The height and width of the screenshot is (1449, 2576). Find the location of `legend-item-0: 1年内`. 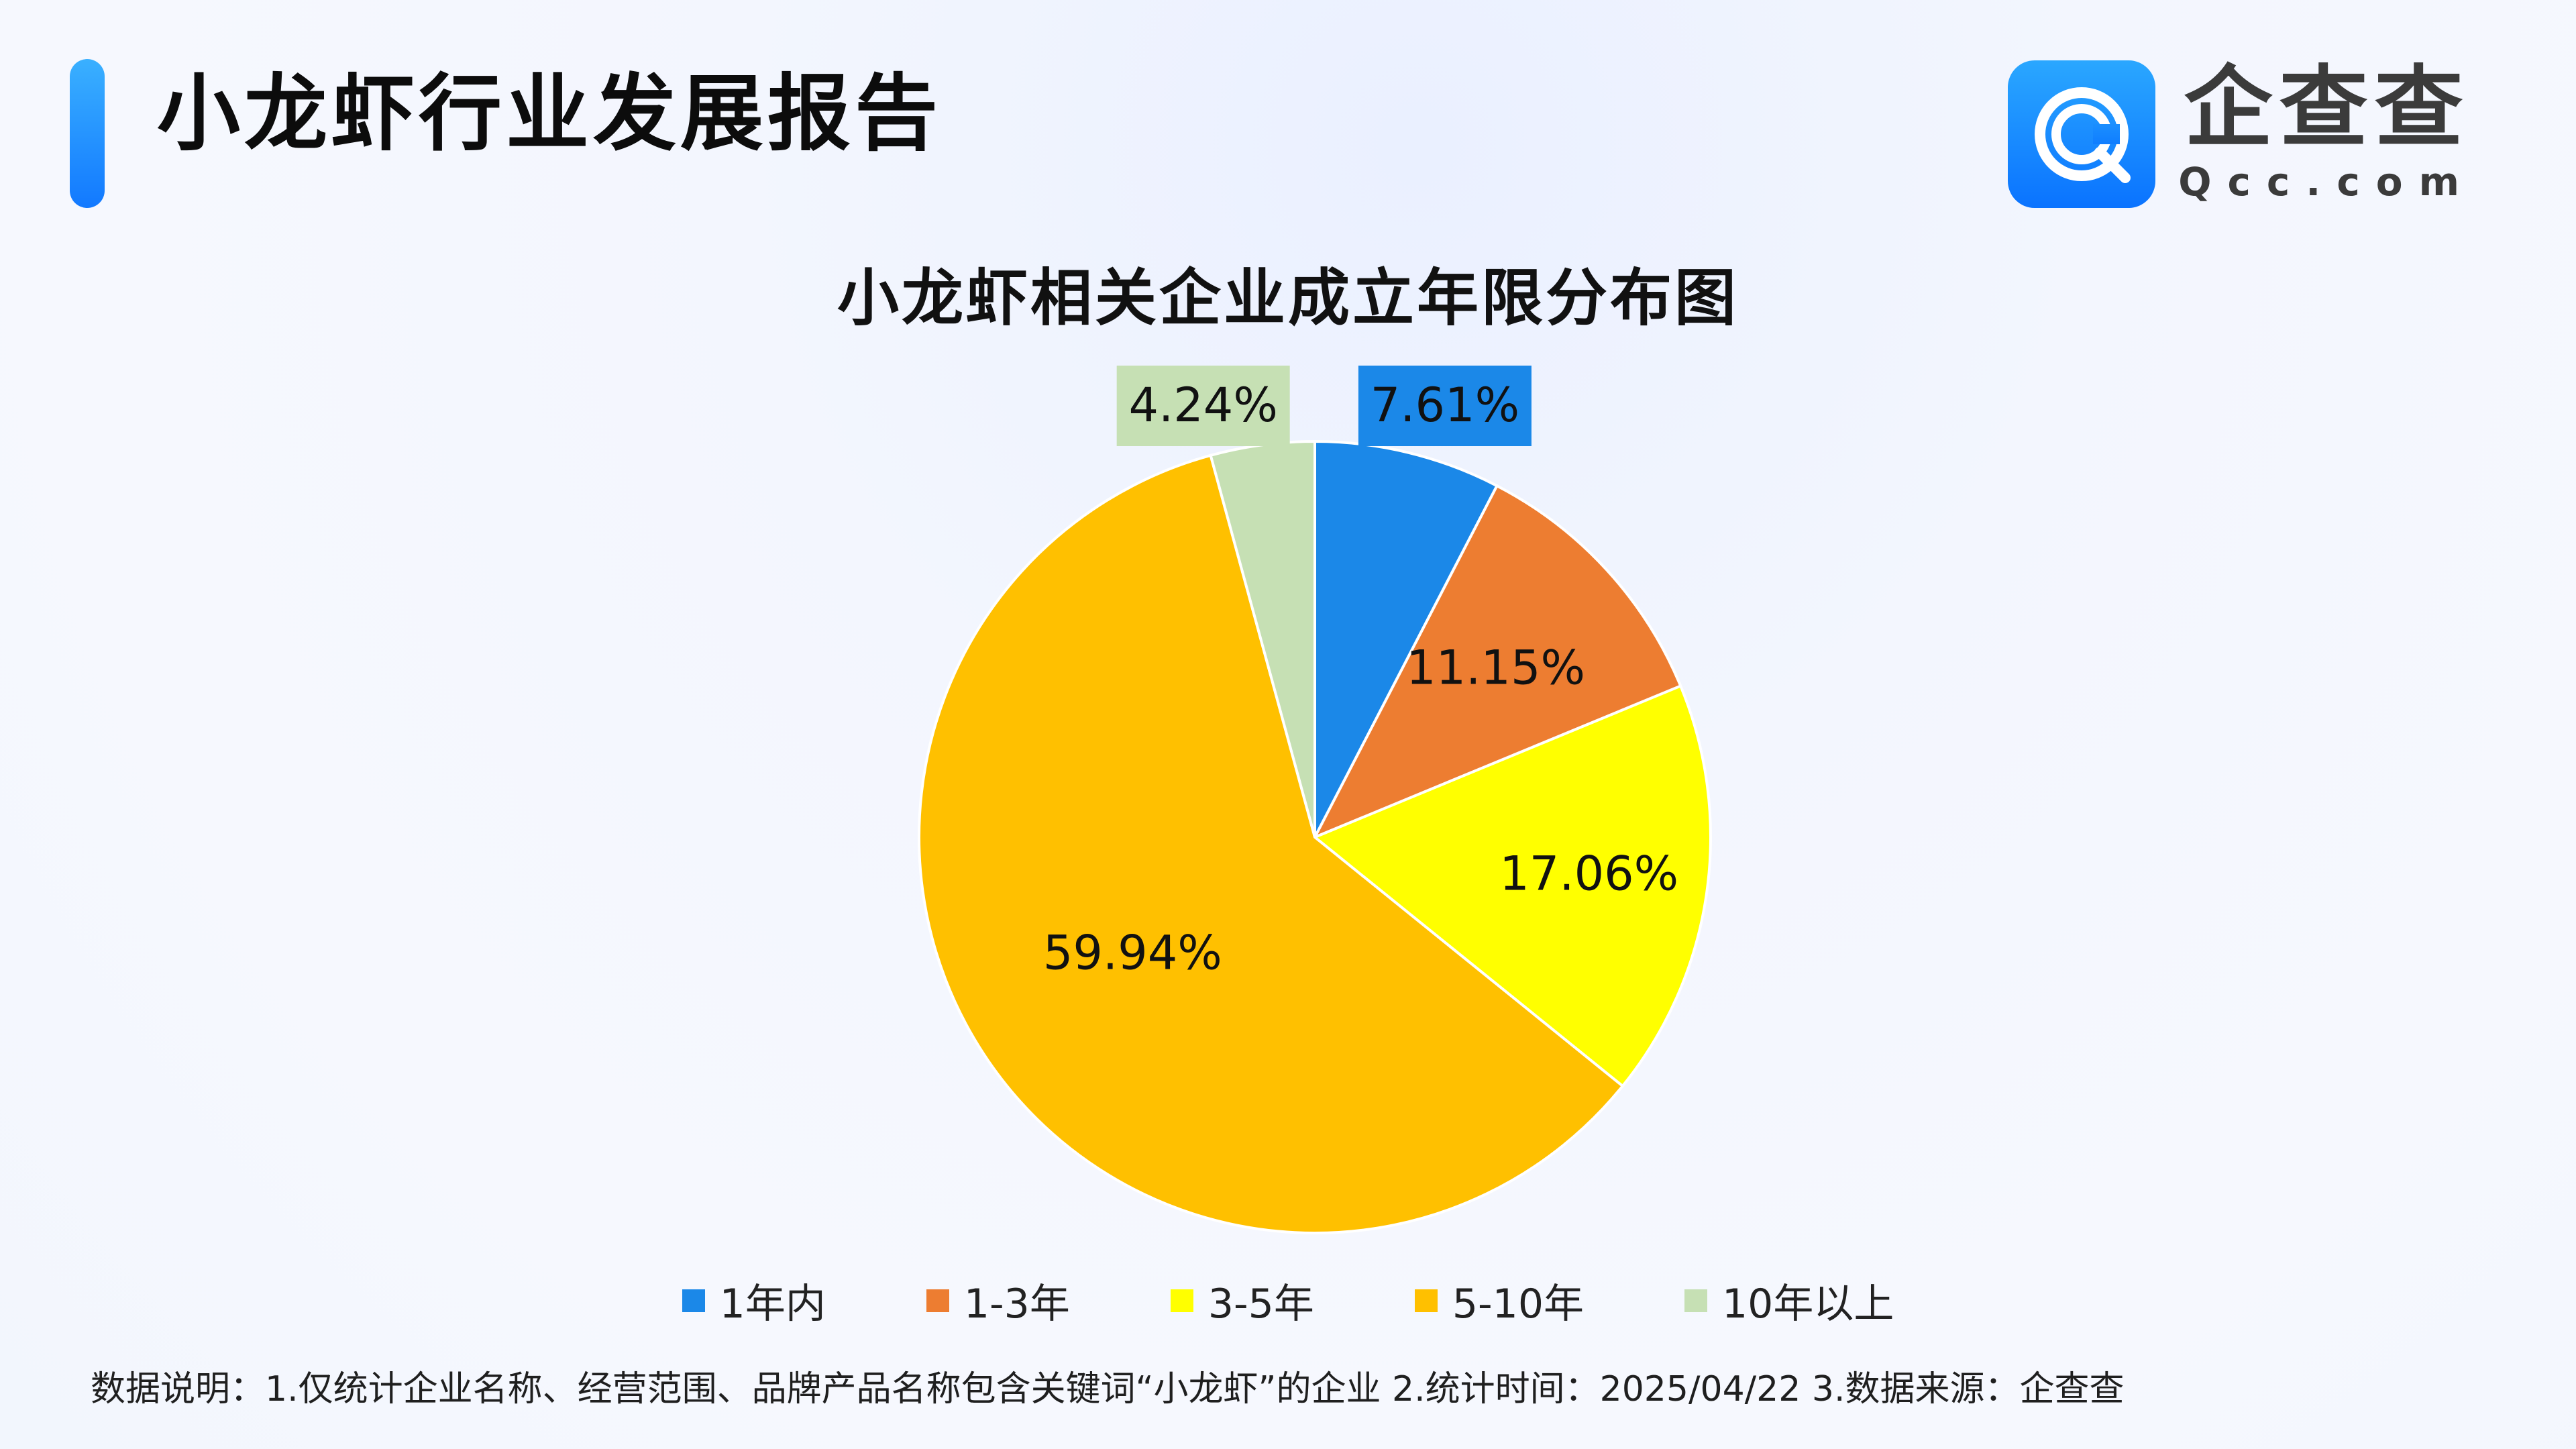

legend-item-0: 1年内 is located at coordinates (754, 1300).